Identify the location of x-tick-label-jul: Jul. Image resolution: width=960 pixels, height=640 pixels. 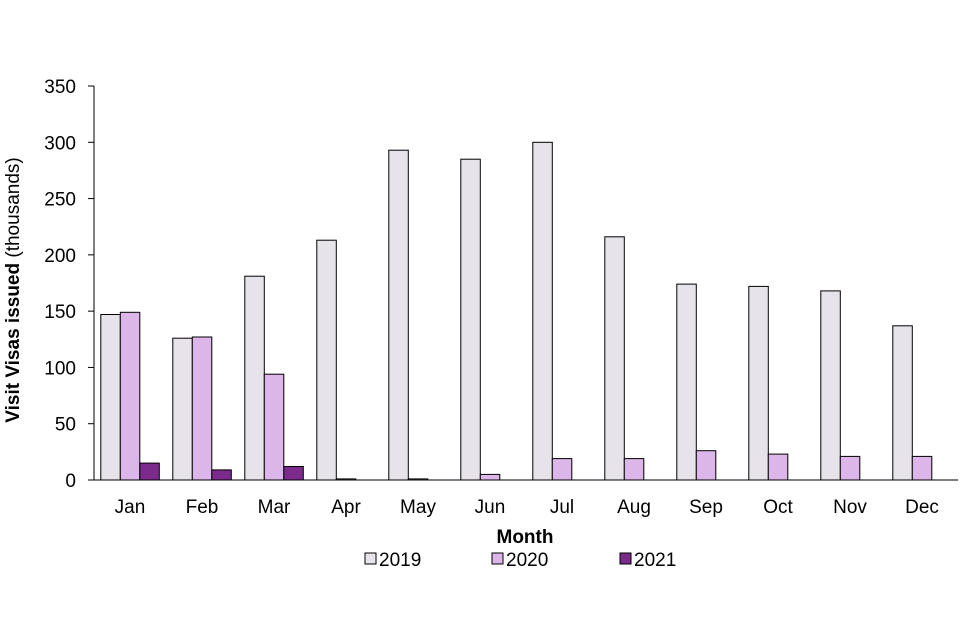
(562, 507).